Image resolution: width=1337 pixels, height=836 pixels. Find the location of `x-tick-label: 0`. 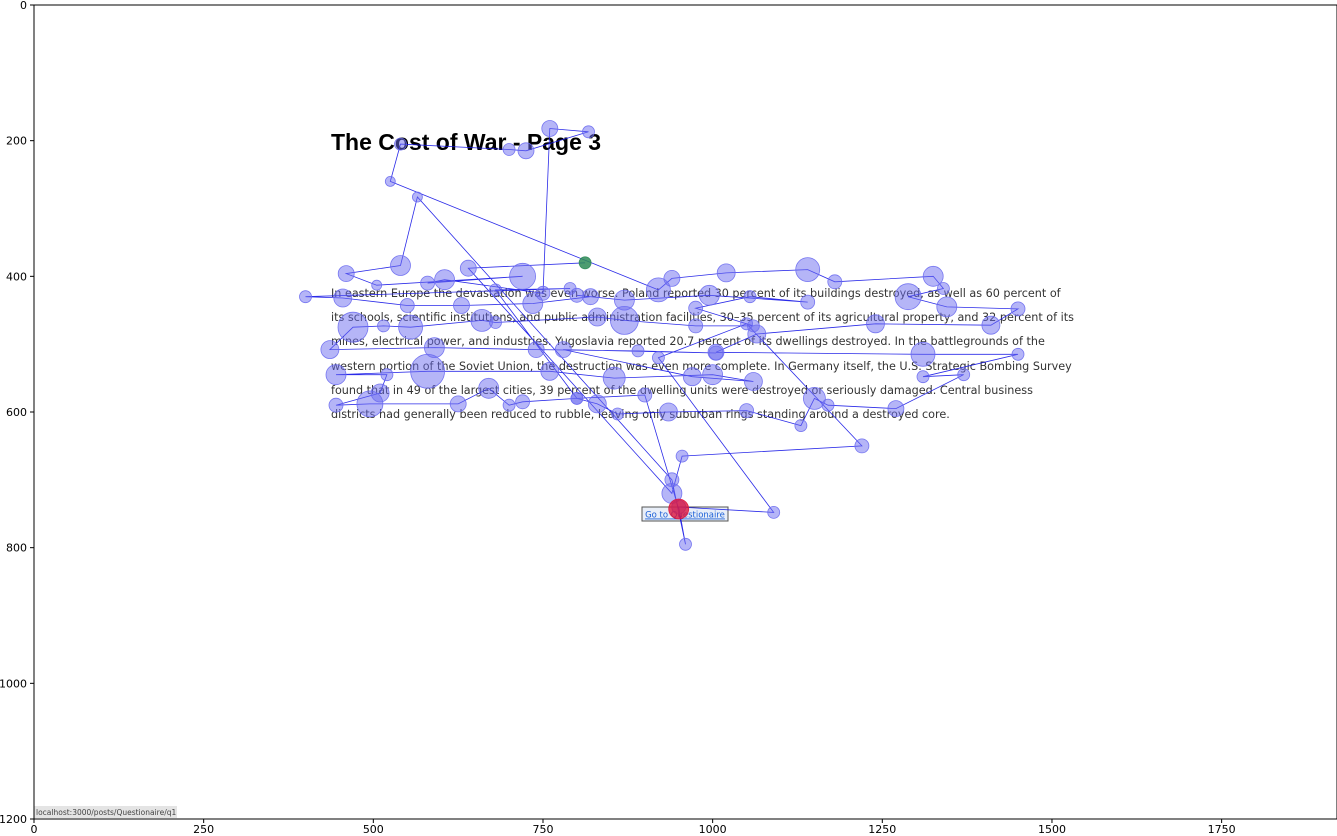

x-tick-label: 0 is located at coordinates (34, 829).